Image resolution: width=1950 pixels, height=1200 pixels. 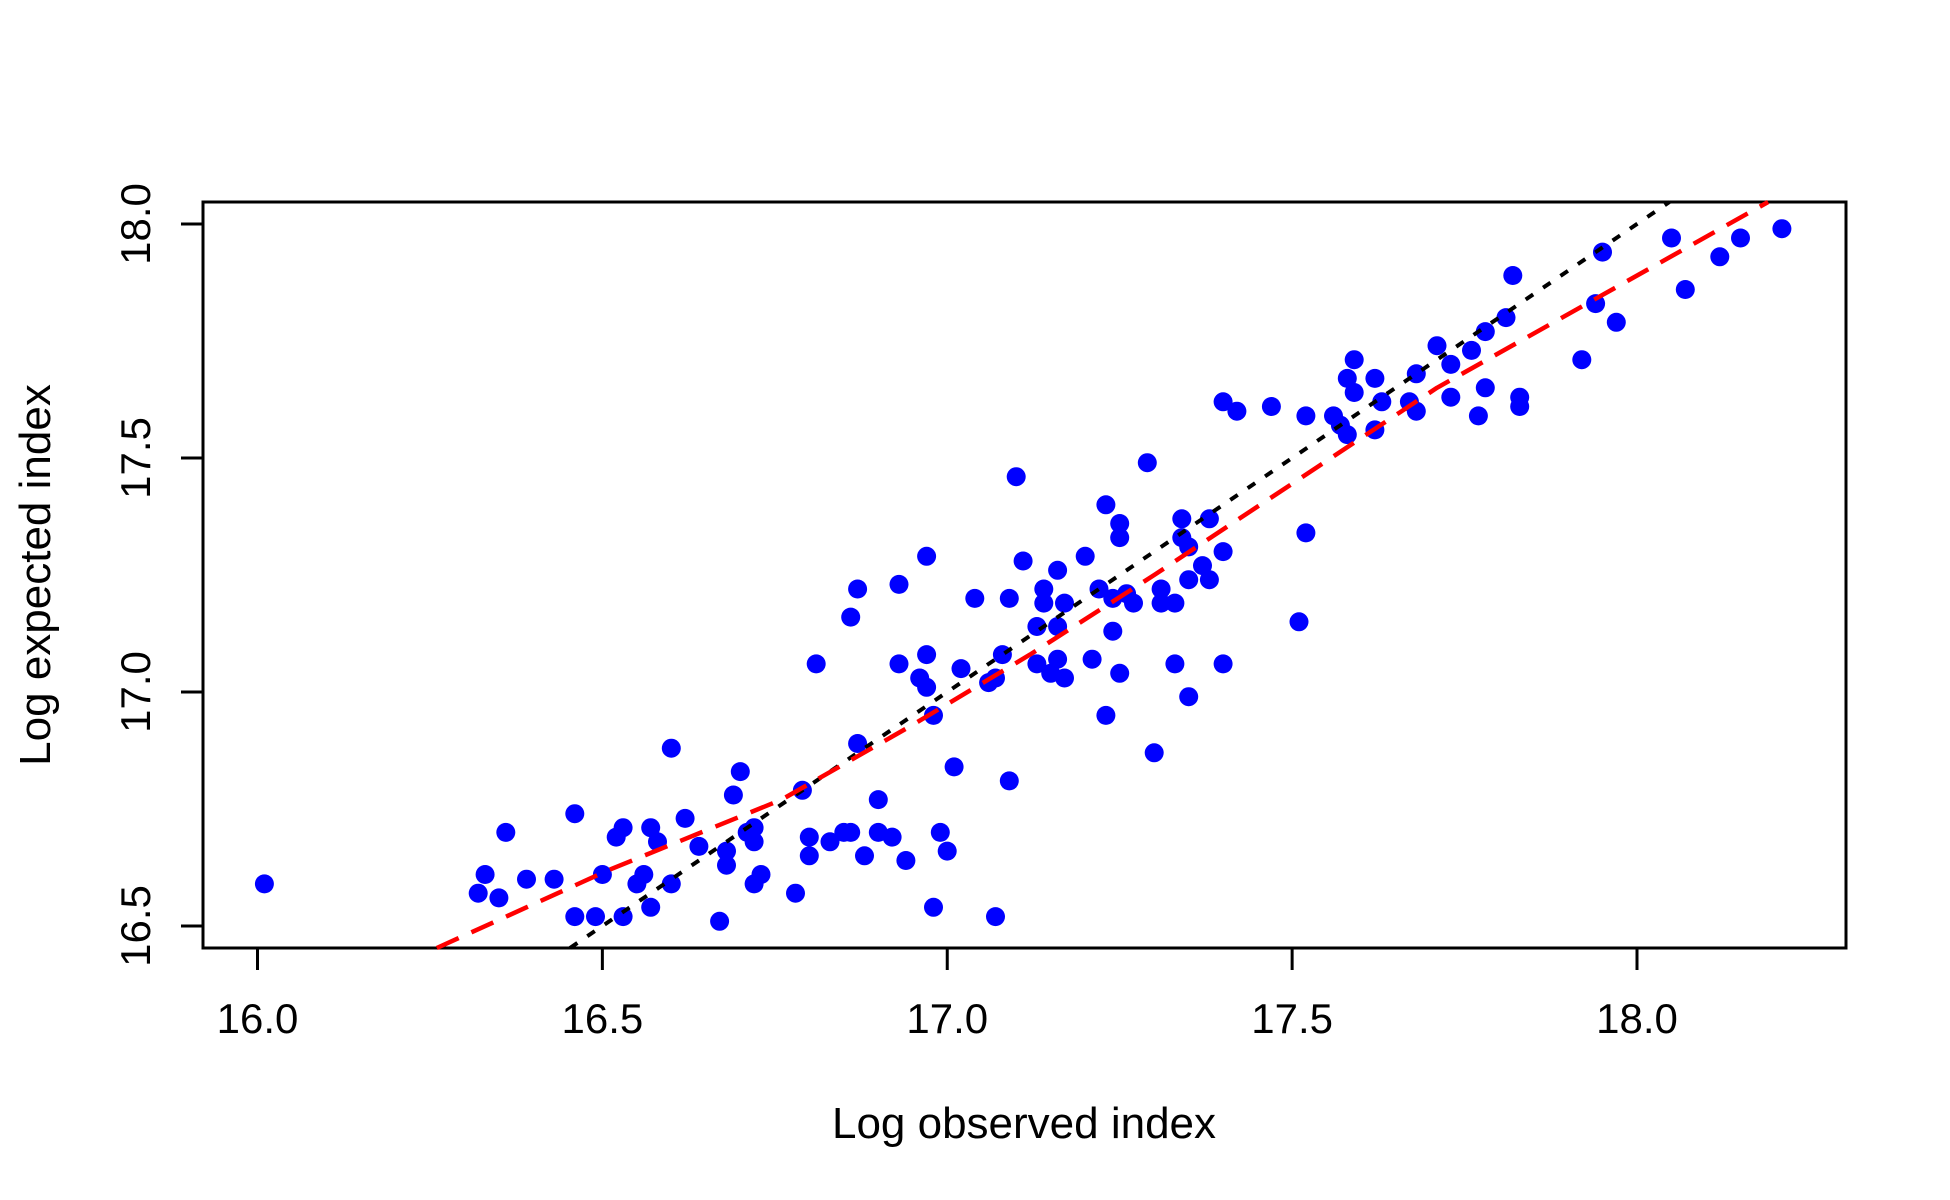 What do you see at coordinates (35, 575) in the screenshot?
I see `y-axis-title: Log expected index` at bounding box center [35, 575].